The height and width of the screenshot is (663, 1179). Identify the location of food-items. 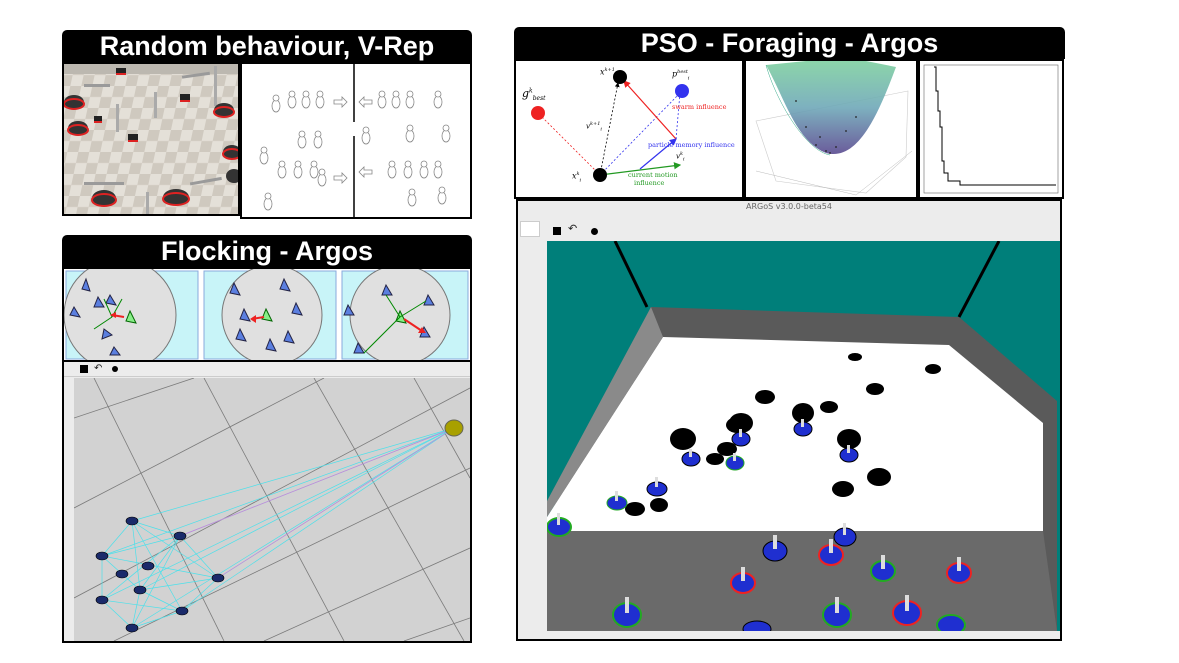
(783, 434).